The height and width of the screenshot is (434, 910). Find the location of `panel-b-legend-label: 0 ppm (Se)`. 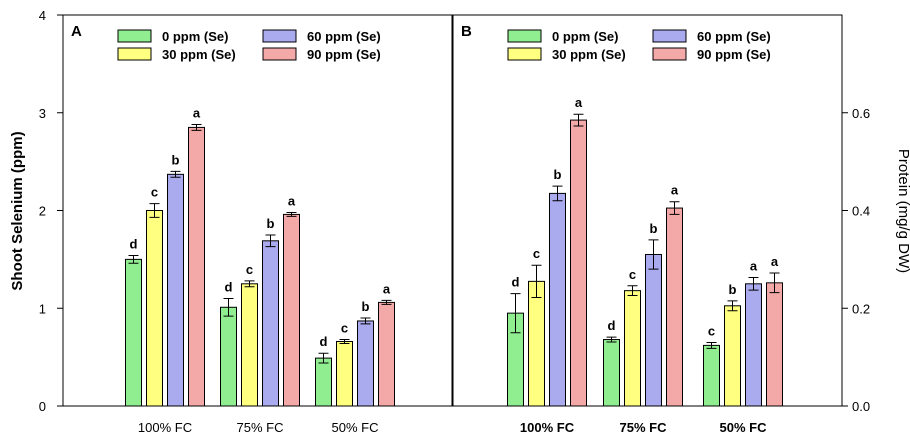

panel-b-legend-label: 0 ppm (Se) is located at coordinates (585, 36).